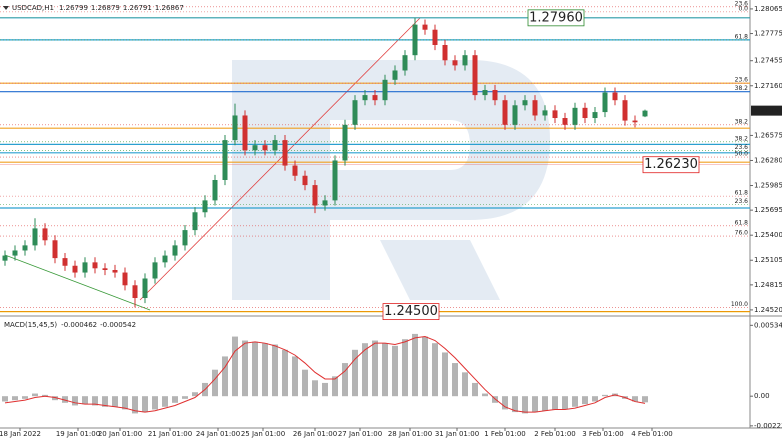 The width and height of the screenshot is (782, 439). Describe the element at coordinates (651, 434) in the screenshot. I see `x-tick-label: 4 Feb 01:00` at that location.